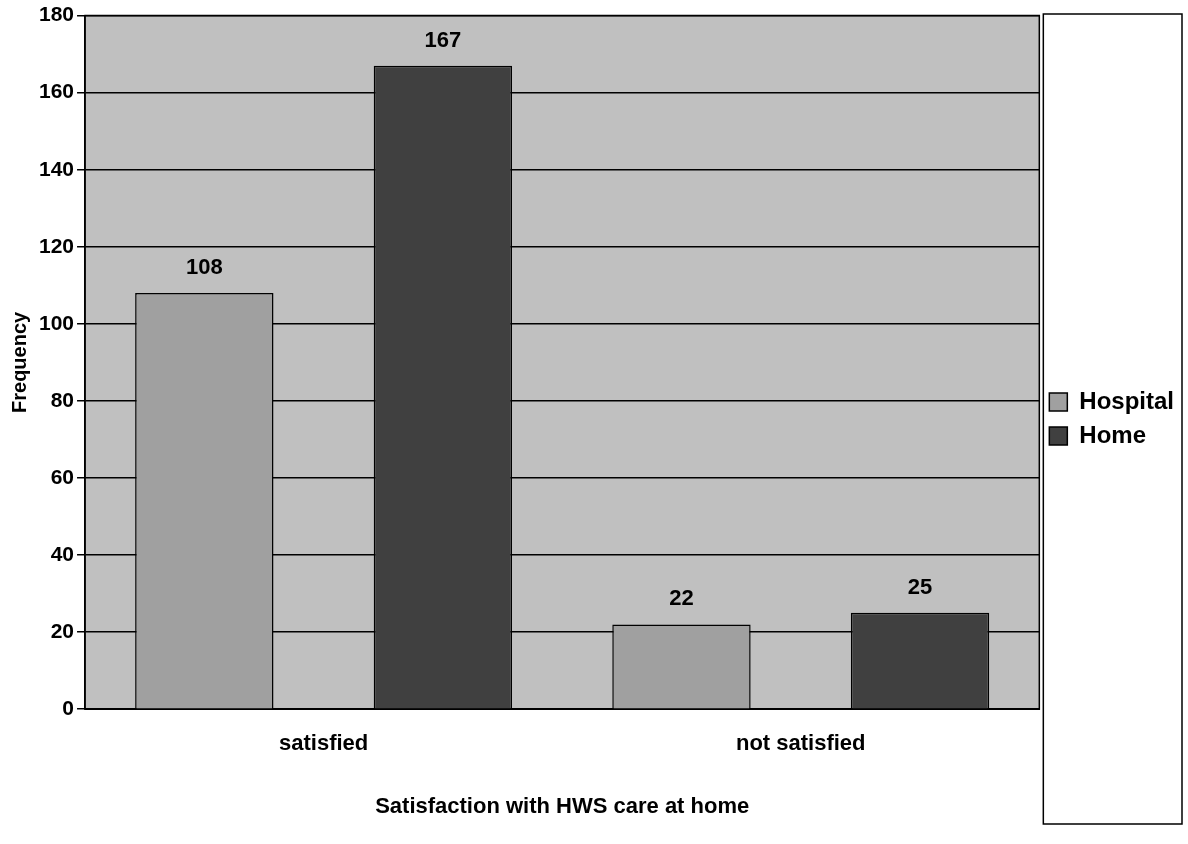  Describe the element at coordinates (443, 39) in the screenshot. I see `data-label: 167` at that location.